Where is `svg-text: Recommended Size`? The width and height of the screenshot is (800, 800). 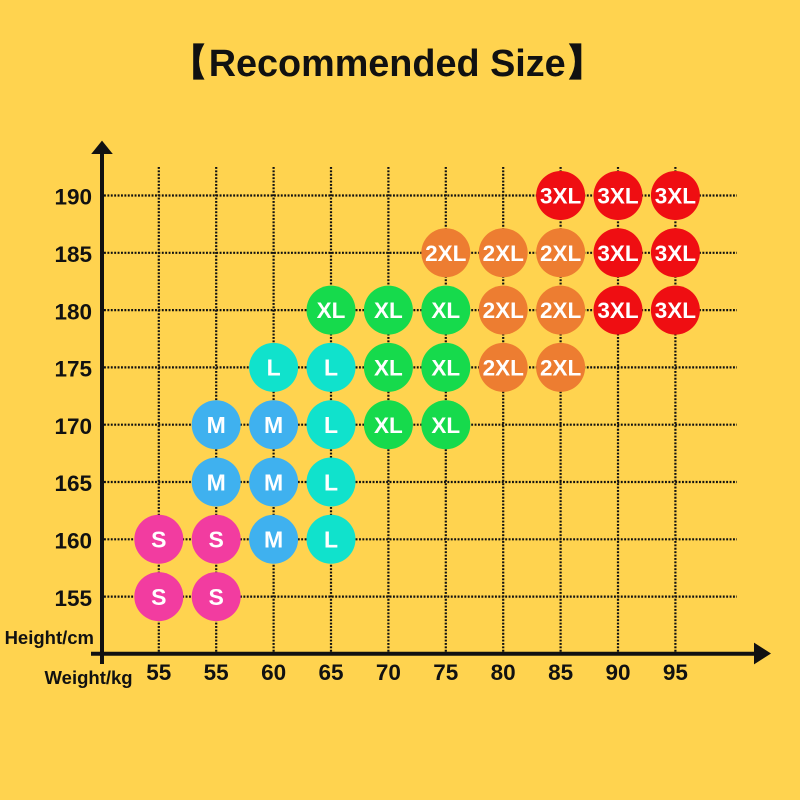 svg-text: Recommended Size is located at coordinates (387, 64).